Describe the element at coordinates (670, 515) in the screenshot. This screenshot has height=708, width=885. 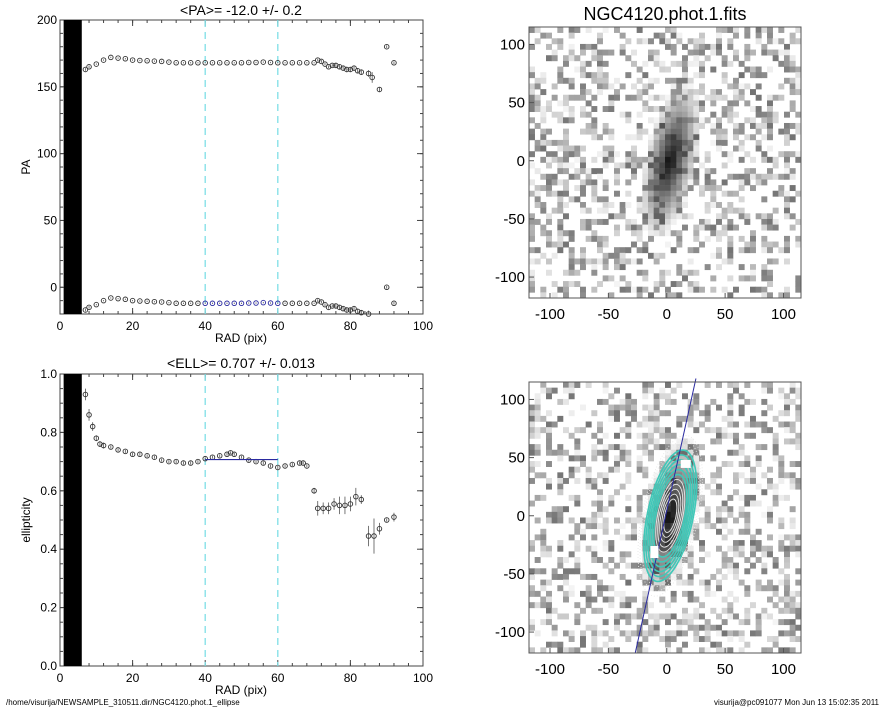
I see `ellipse-contour` at that location.